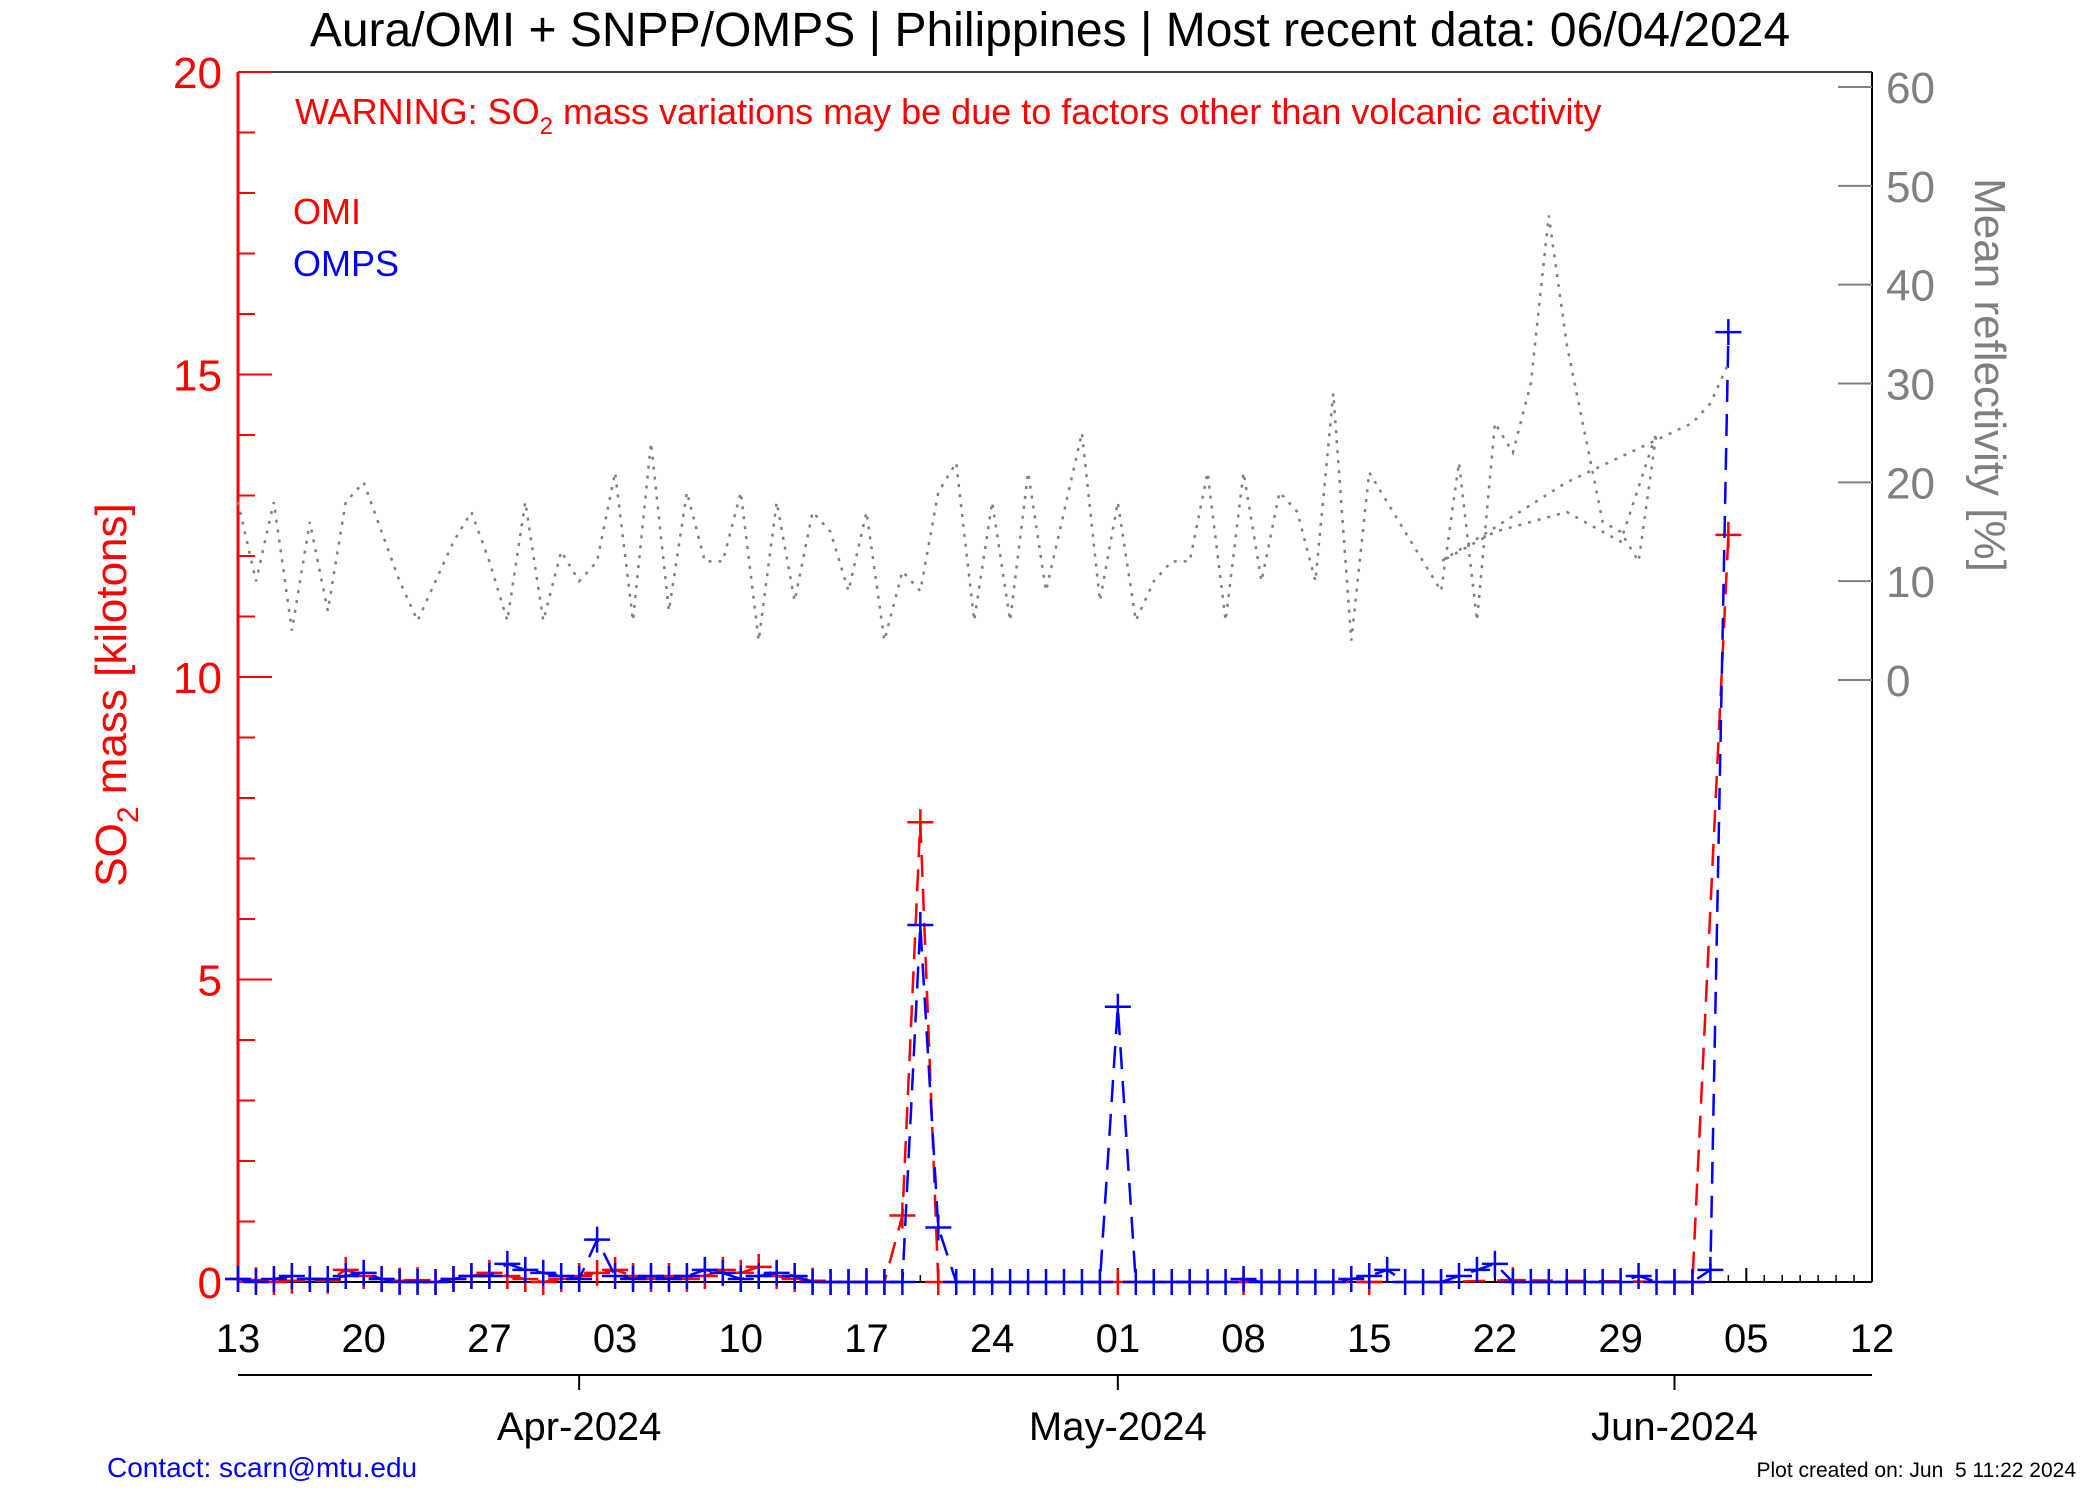  Describe the element at coordinates (363, 1339) in the screenshot. I see `x-tick-label: 20` at that location.